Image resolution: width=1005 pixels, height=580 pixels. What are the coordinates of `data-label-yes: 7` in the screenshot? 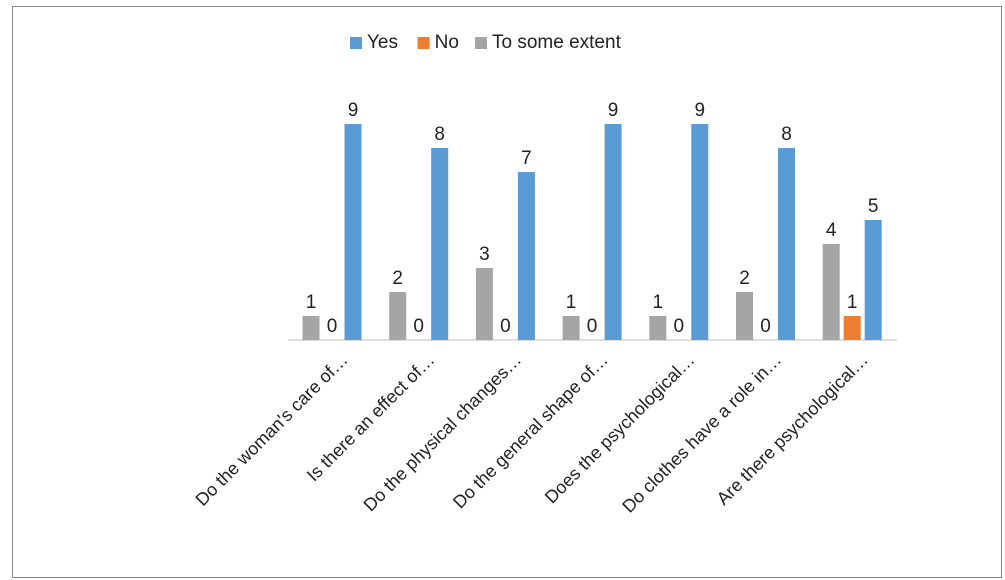 It's located at (526, 158).